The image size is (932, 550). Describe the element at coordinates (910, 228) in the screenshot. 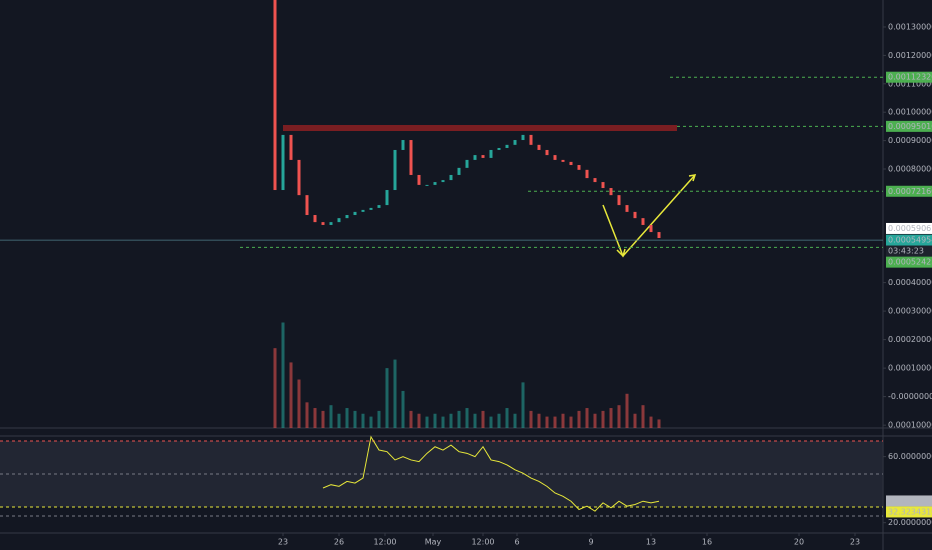

I see `price-label: 0.00059067` at that location.